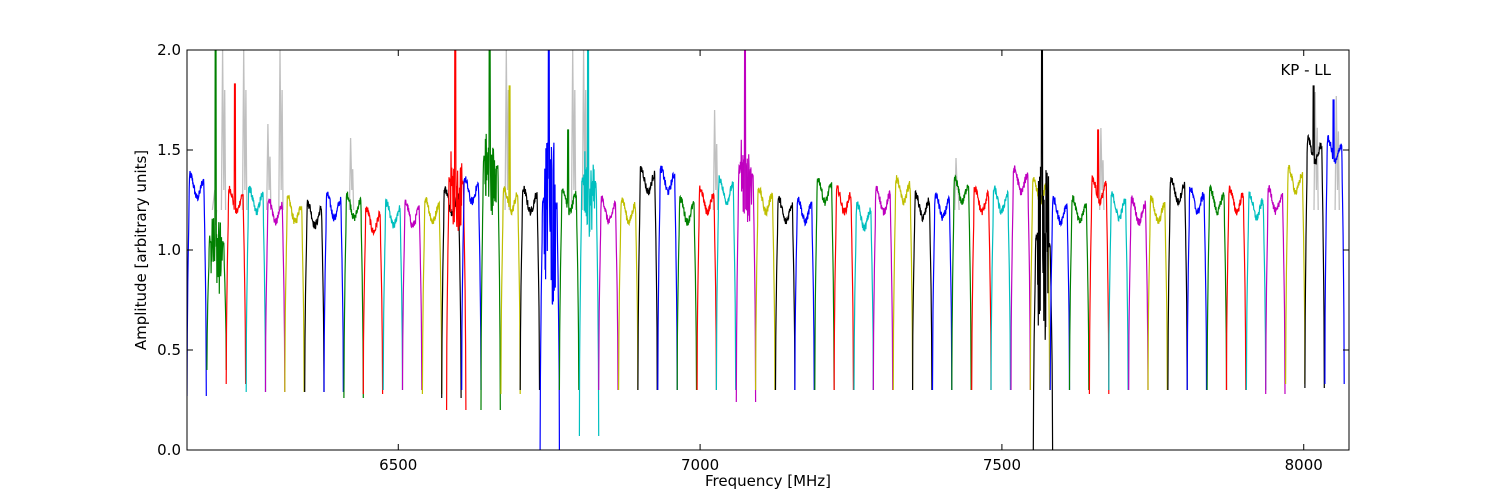 This screenshot has width=1500, height=500. Describe the element at coordinates (768, 481) in the screenshot. I see `x-axis-label: Frequency [MHz]` at that location.